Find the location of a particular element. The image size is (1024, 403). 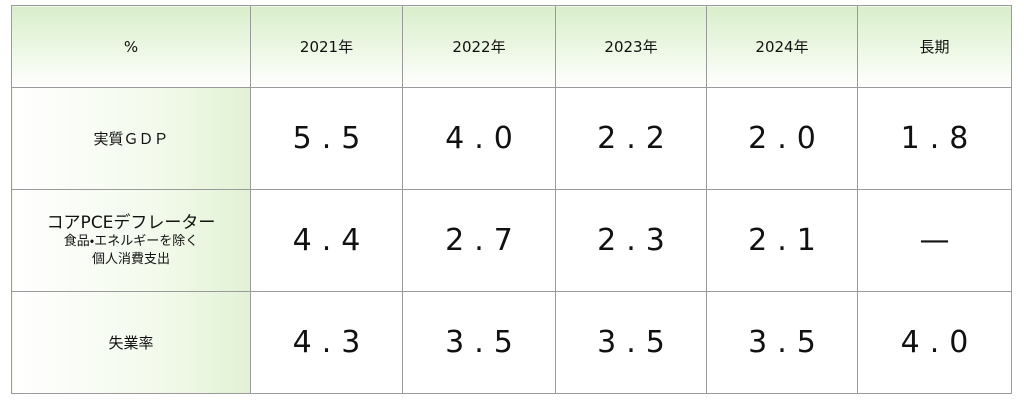

row-label: 失業率 is located at coordinates (131, 342).